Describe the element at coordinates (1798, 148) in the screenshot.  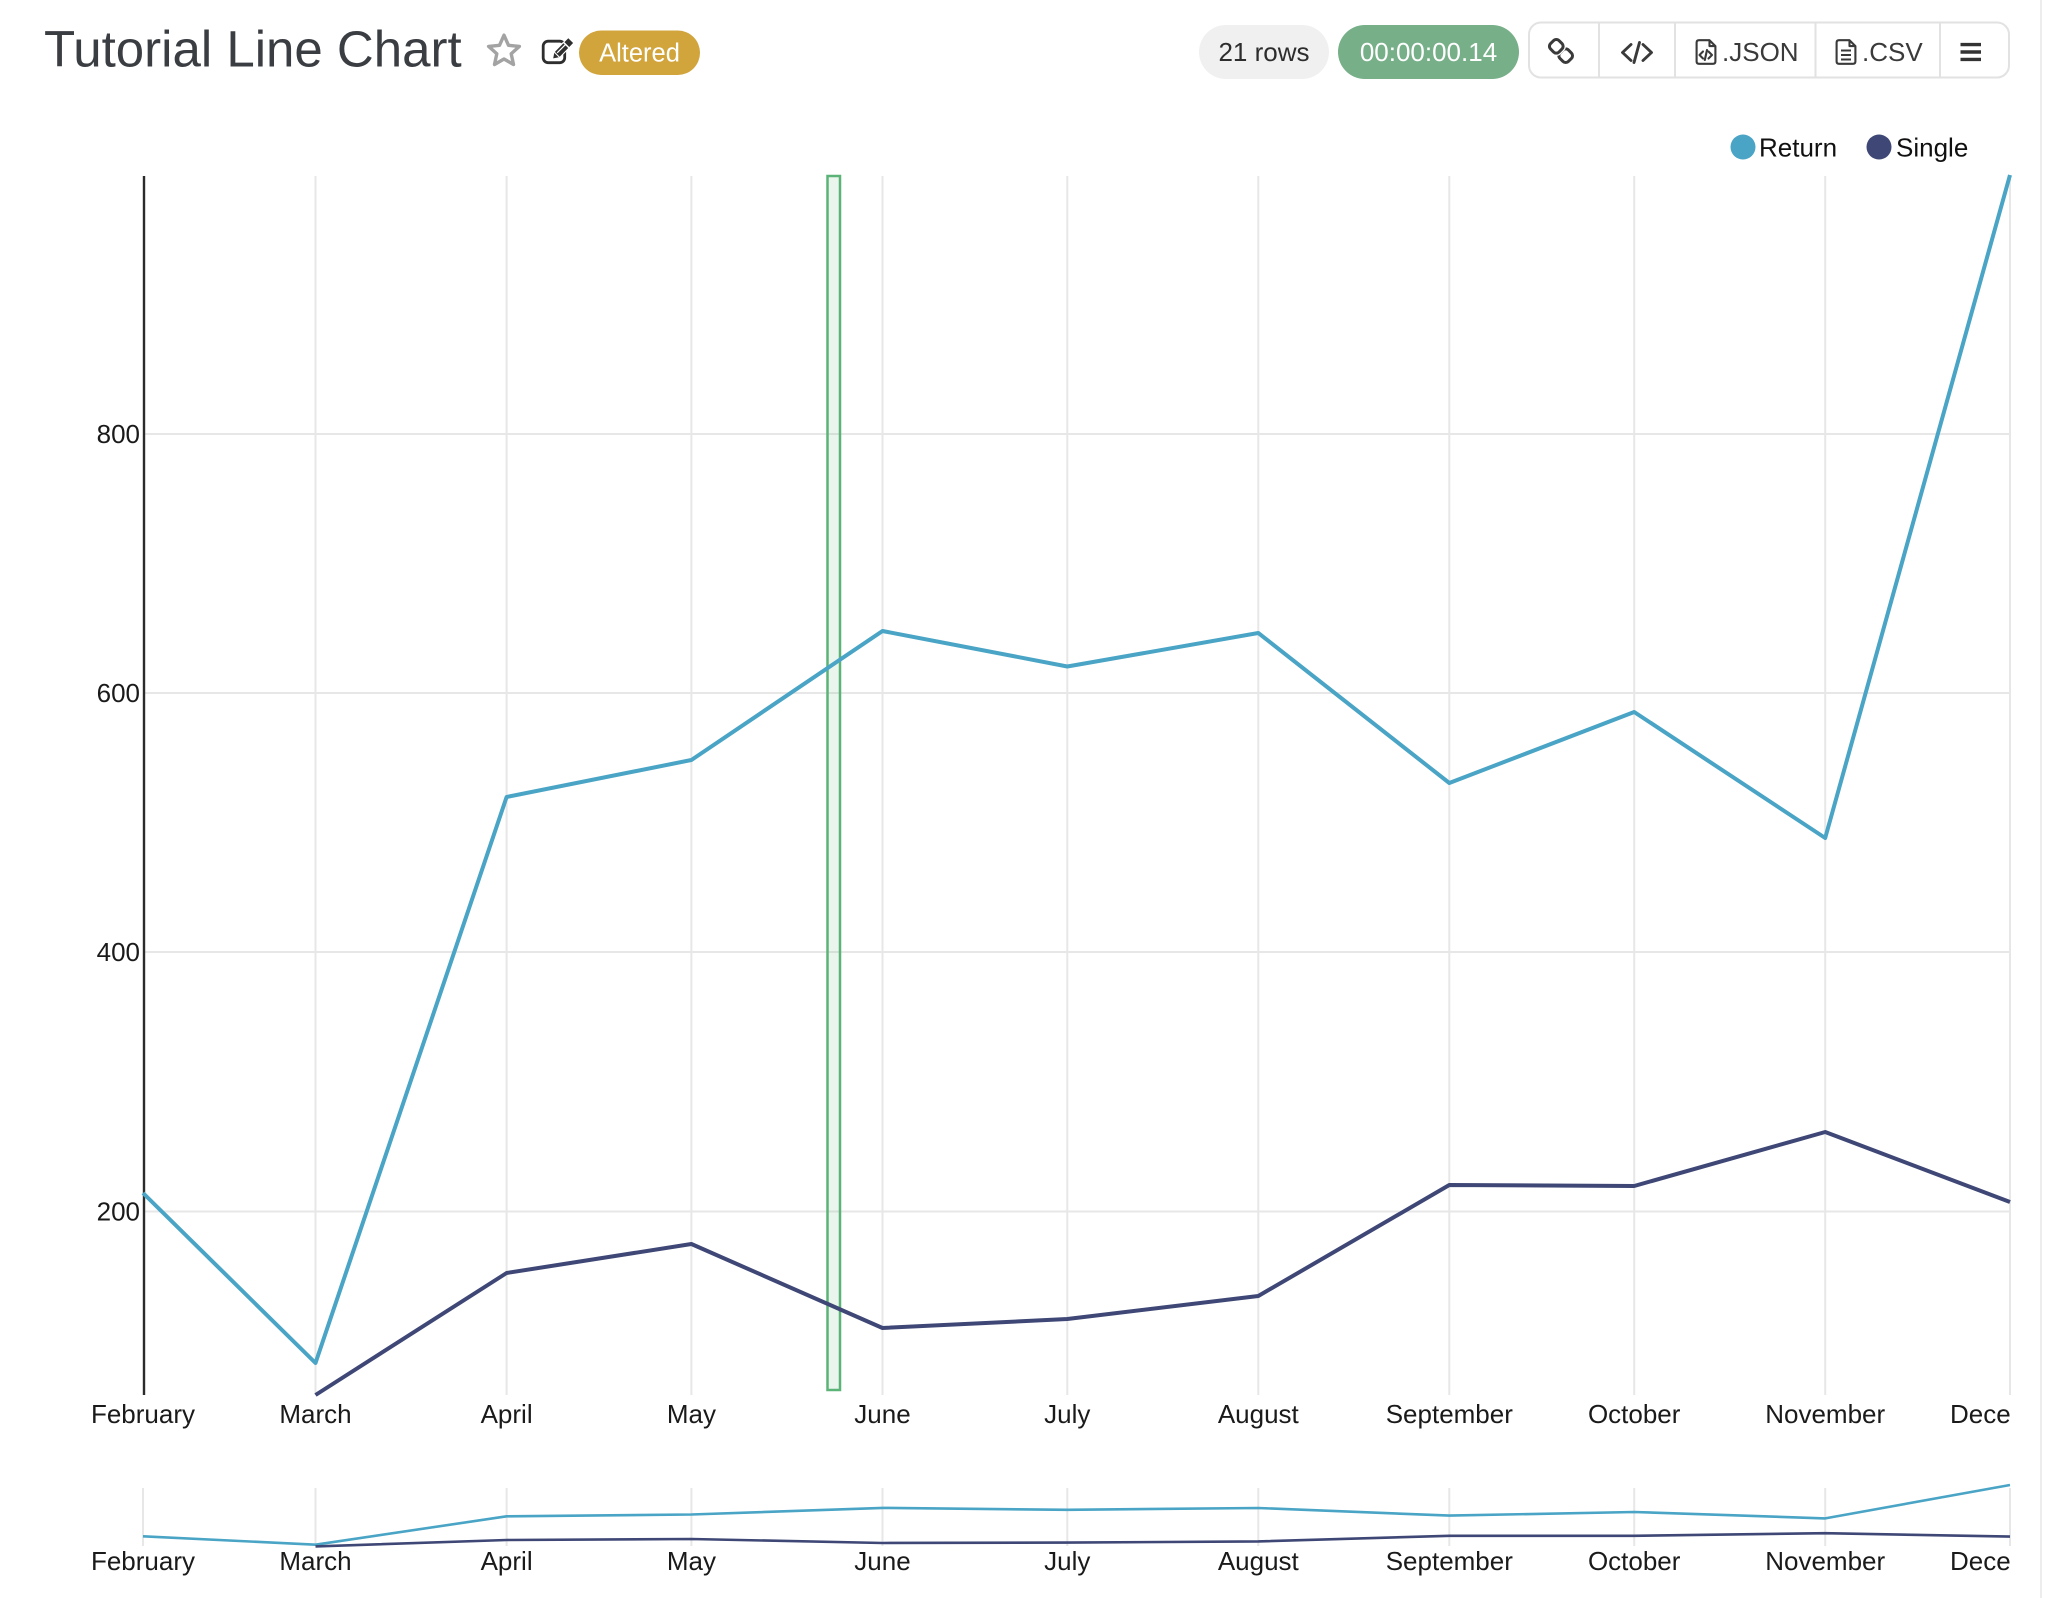
I see `svg-text: Return` at that location.